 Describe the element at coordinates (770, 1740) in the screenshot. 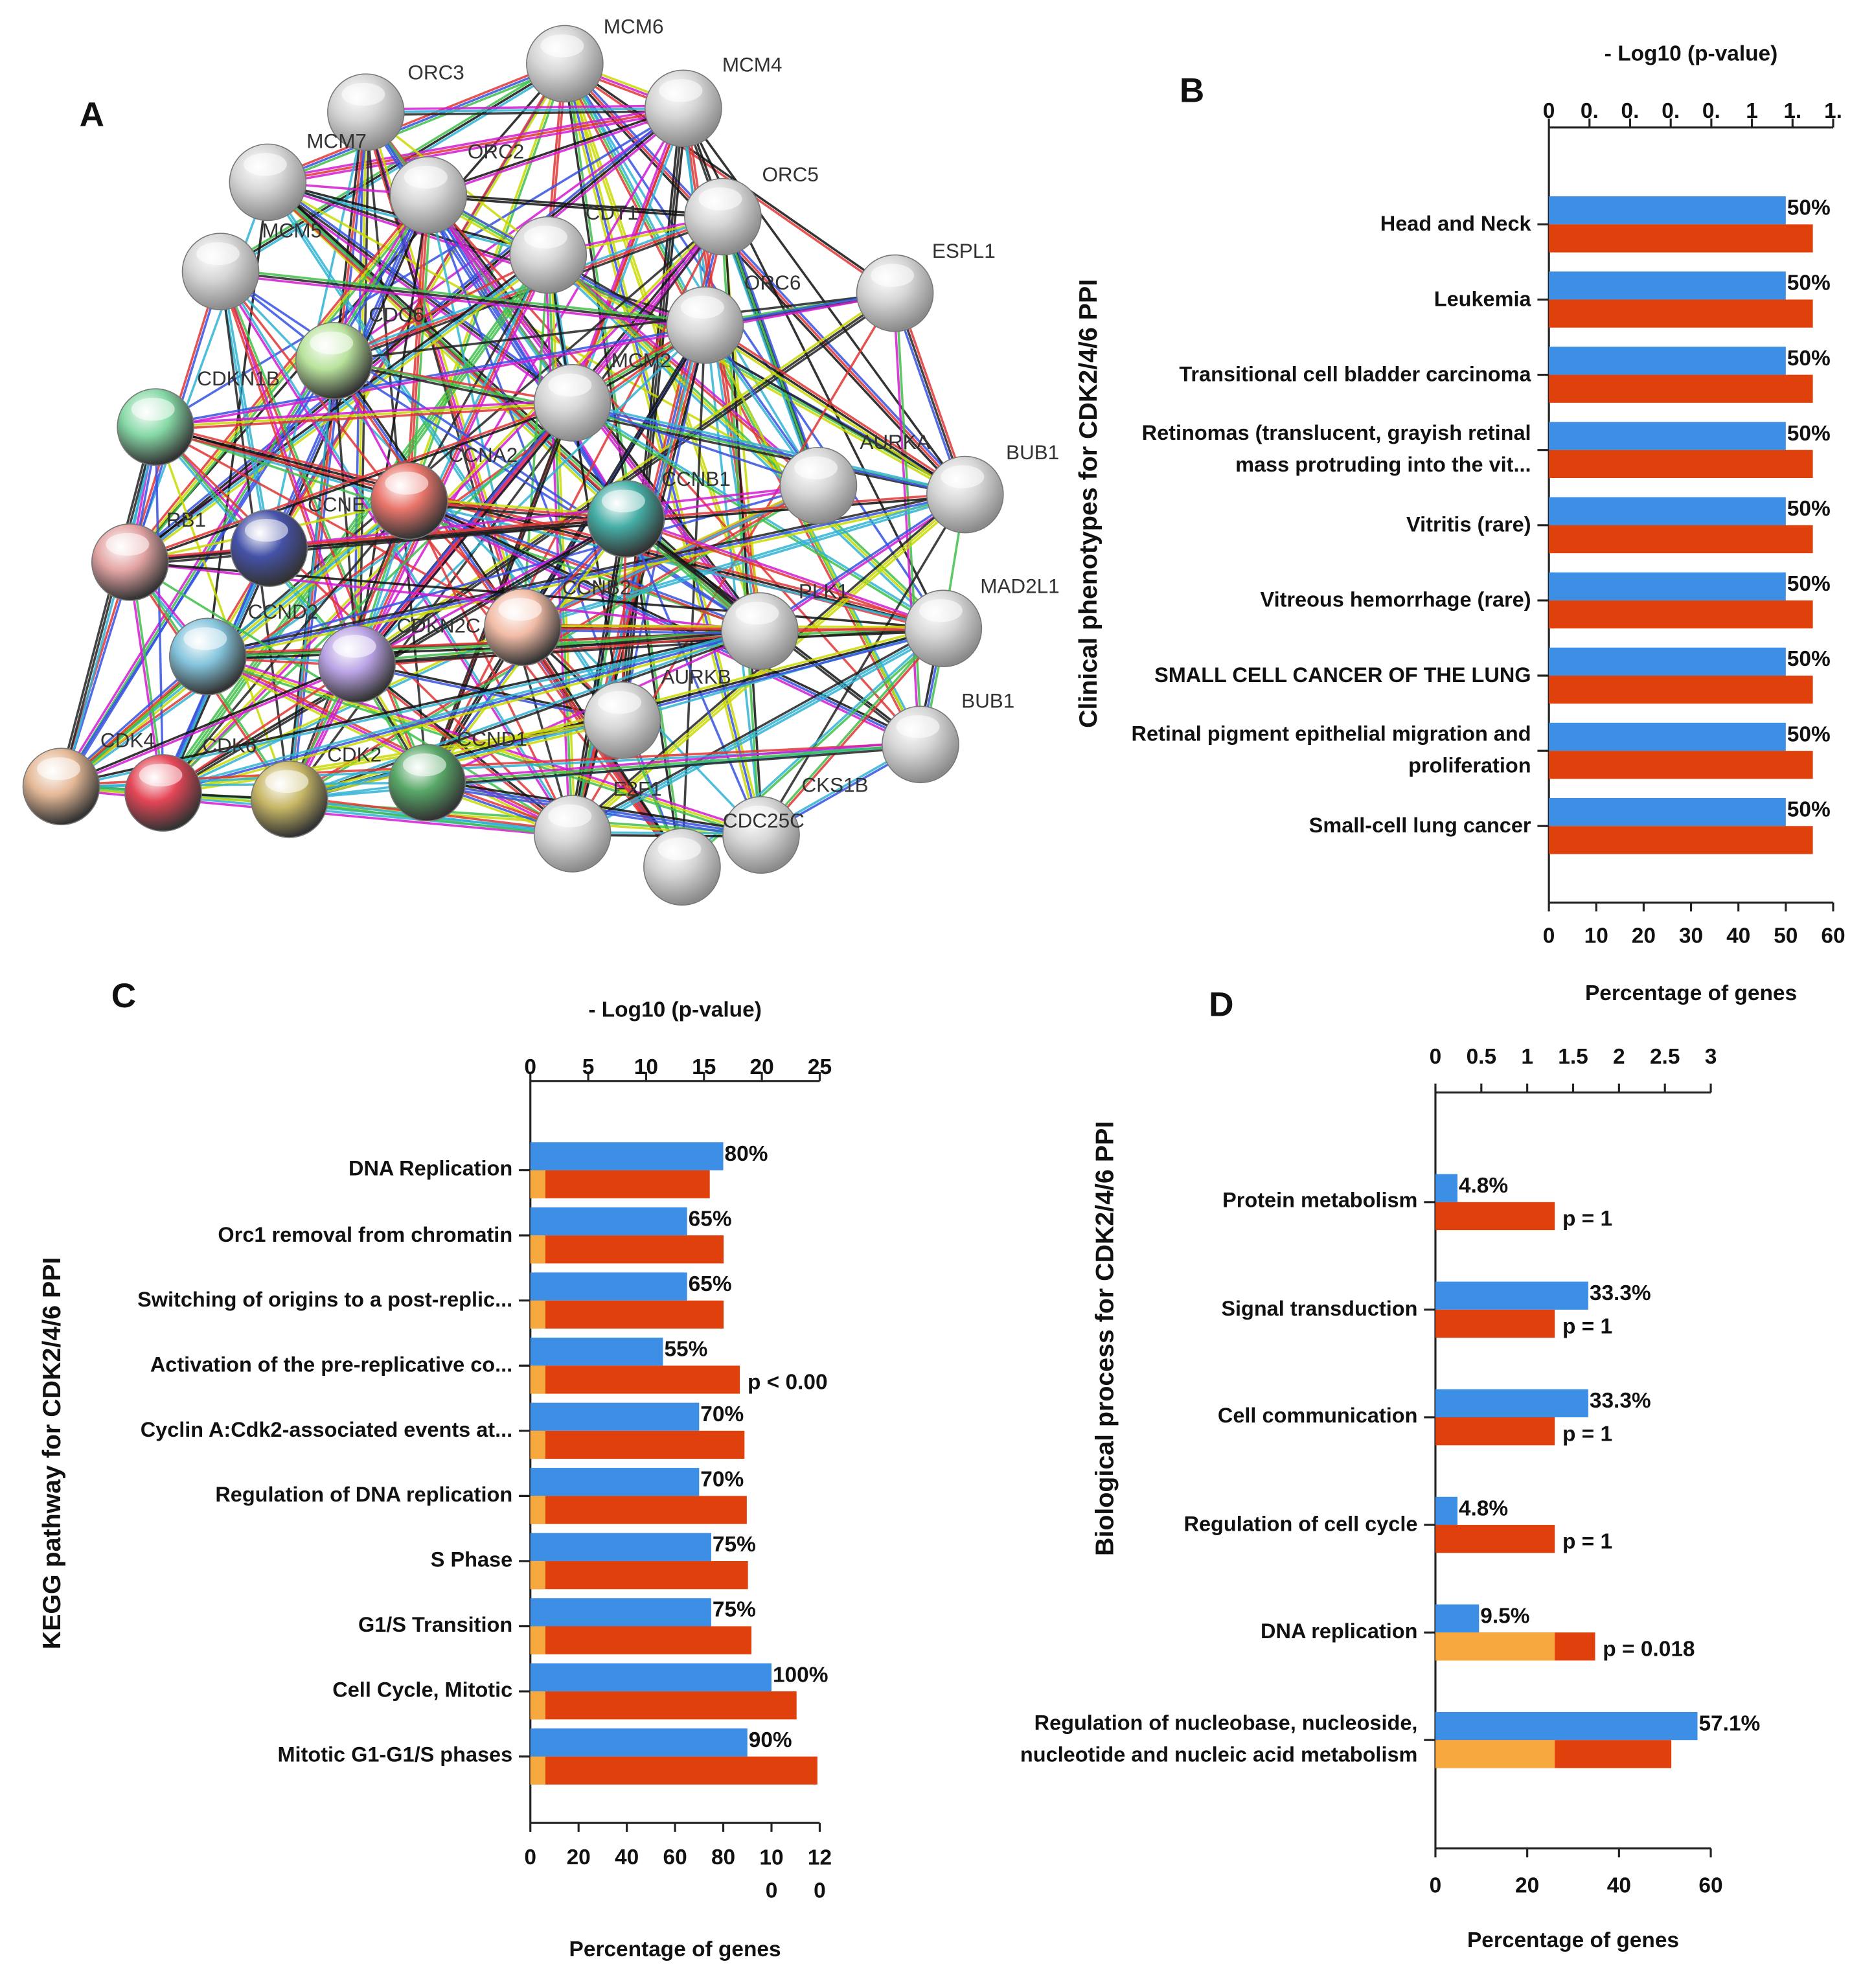

I see `value-label: 90%` at that location.